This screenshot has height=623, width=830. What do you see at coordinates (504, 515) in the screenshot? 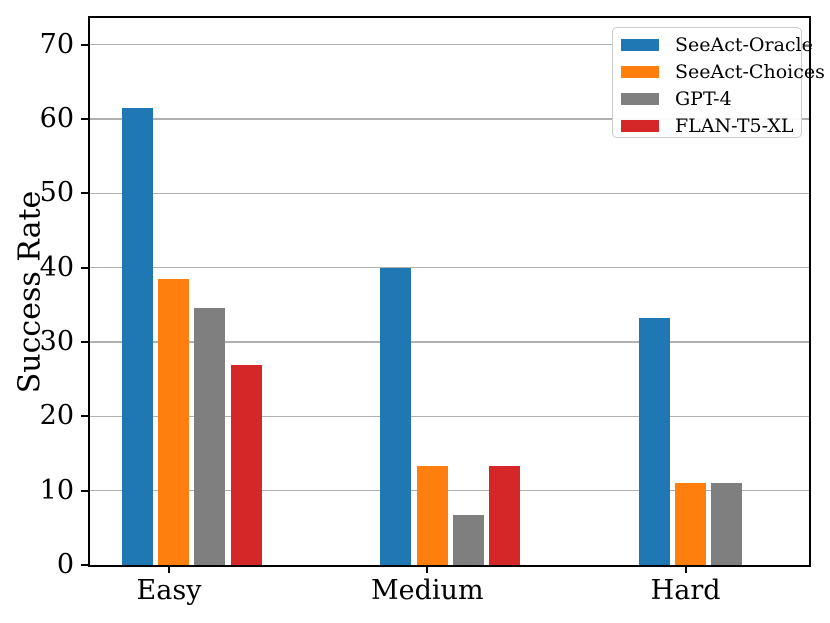
I see `bar-flan-t5-xl-medium` at bounding box center [504, 515].